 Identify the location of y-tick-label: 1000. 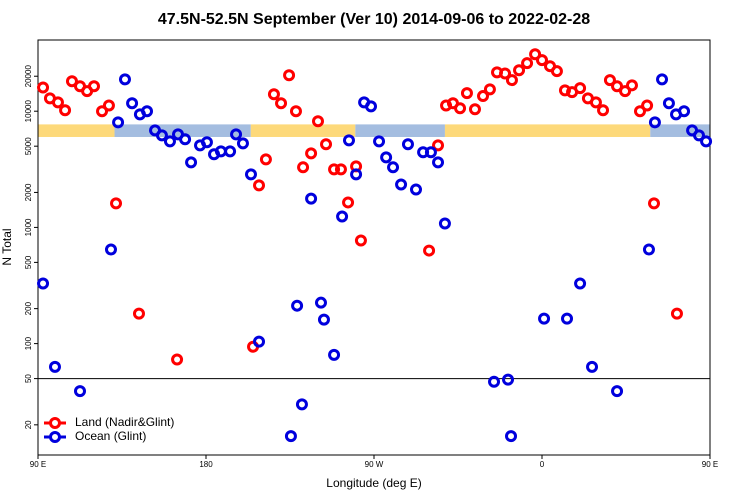
(28, 227).